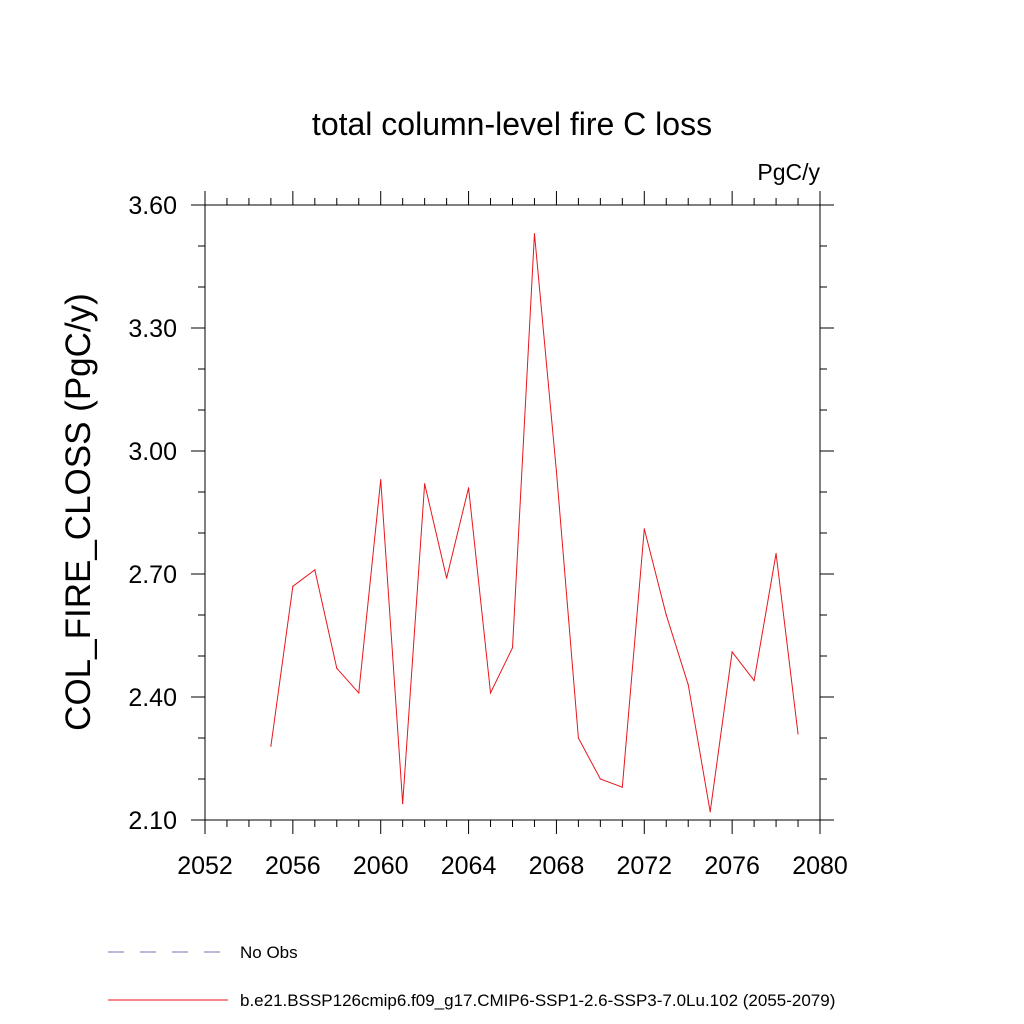 This screenshot has width=1024, height=1024. Describe the element at coordinates (203, 952) in the screenshot. I see `legend-entry: No Obs` at that location.